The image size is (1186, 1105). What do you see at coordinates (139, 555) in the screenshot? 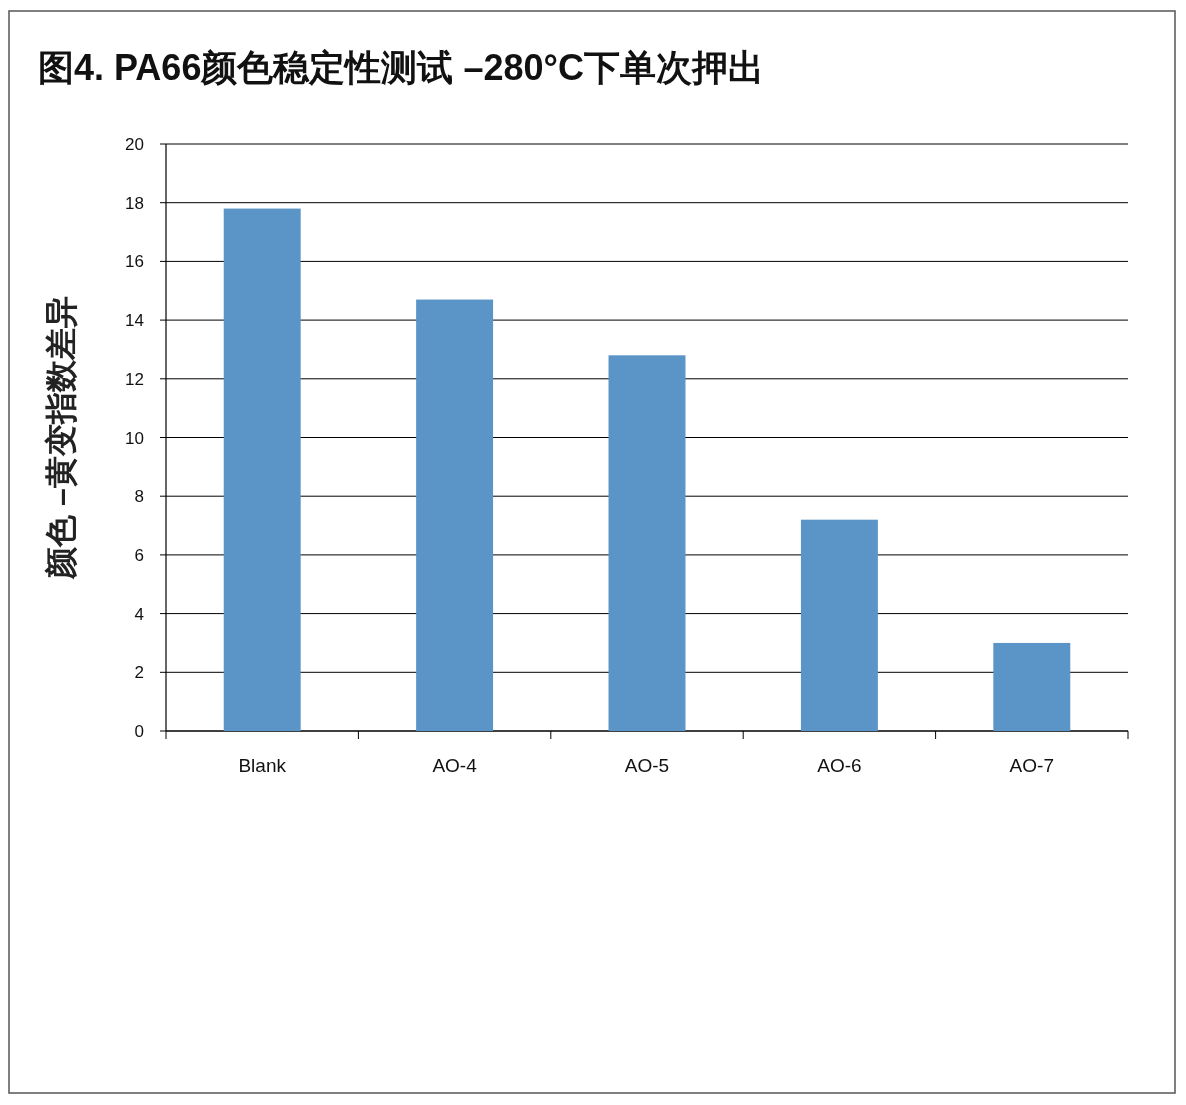
I see `y-tick-label: 6` at bounding box center [139, 555].